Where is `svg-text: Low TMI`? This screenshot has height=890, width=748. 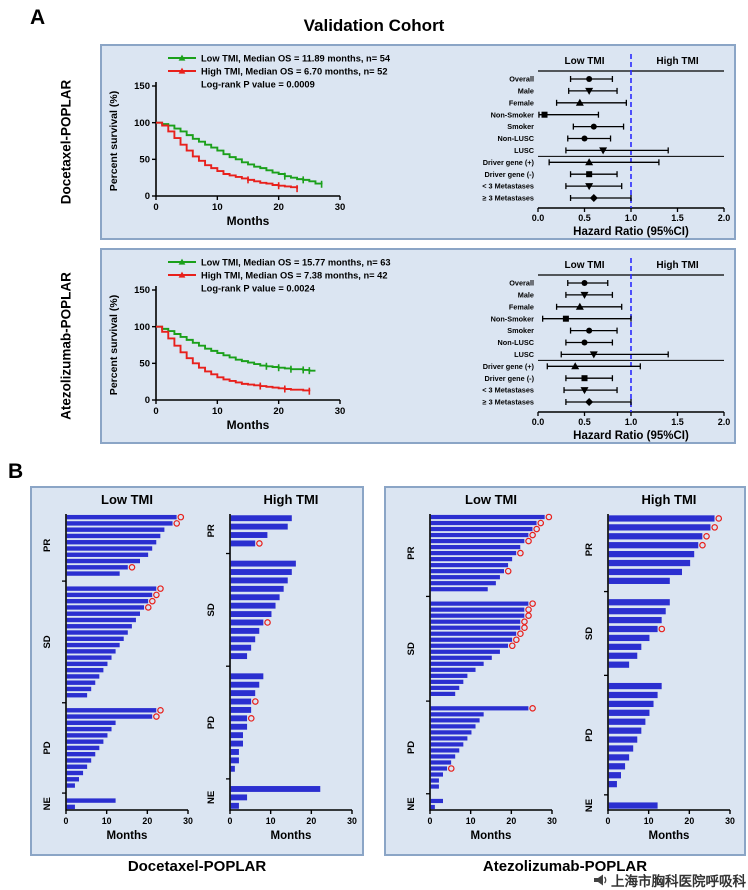 svg-text: Low TMI is located at coordinates (585, 61).